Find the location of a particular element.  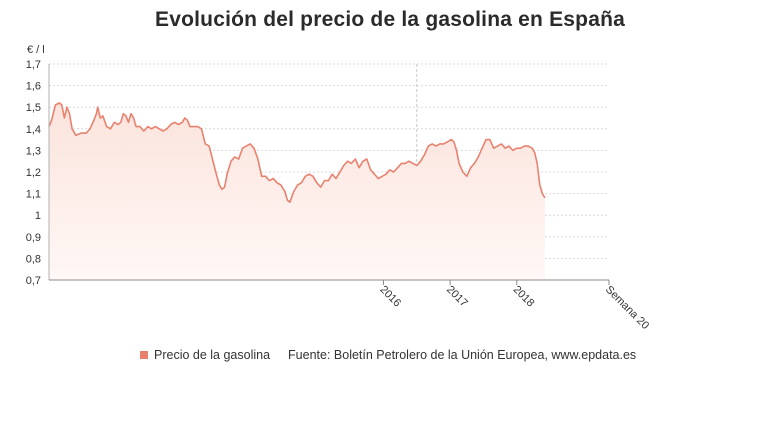

y-tick-label: 0,7 is located at coordinates (33, 281).